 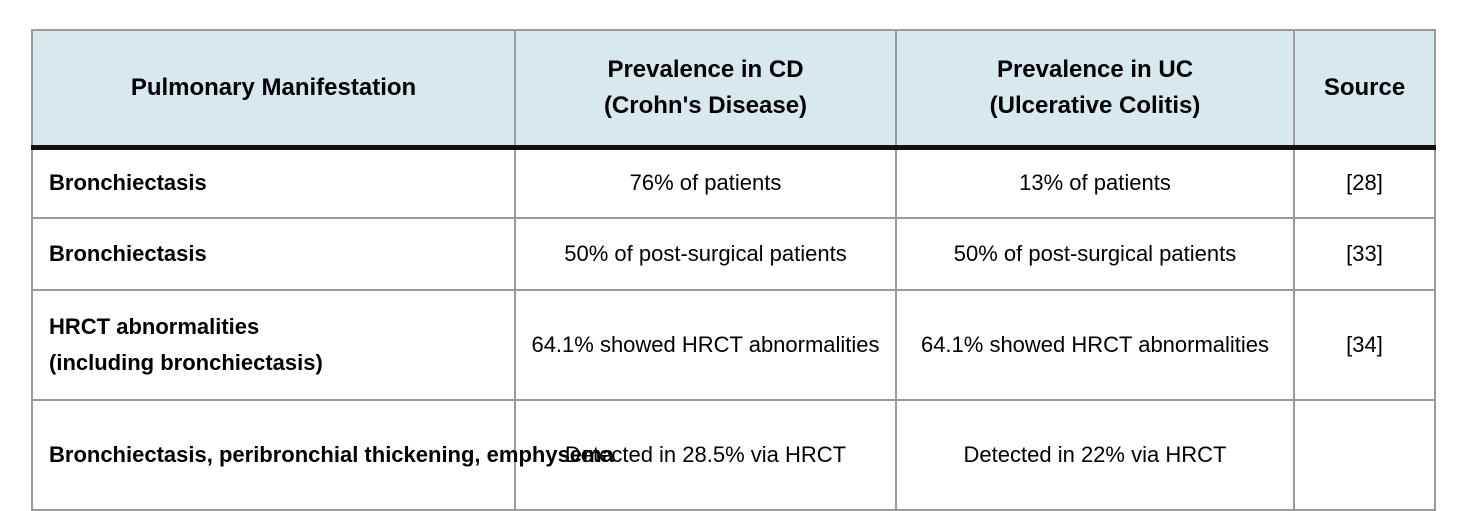 What do you see at coordinates (1095, 455) in the screenshot?
I see `cell-prevalence-uc: Detected in 22% via HRCT` at bounding box center [1095, 455].